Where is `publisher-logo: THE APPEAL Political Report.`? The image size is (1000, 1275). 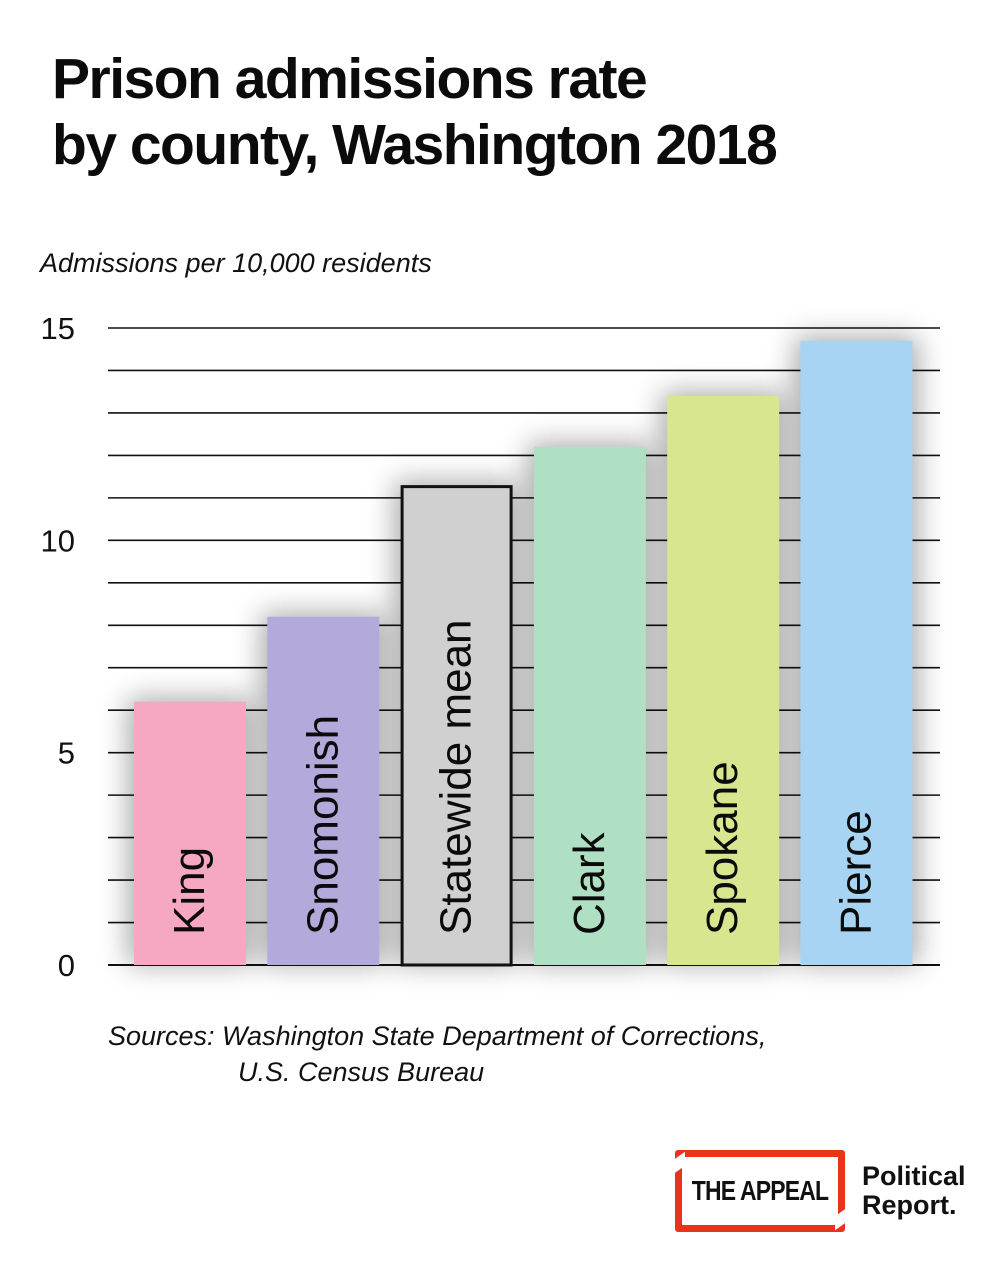 publisher-logo: THE APPEAL Political Report. is located at coordinates (824, 1193).